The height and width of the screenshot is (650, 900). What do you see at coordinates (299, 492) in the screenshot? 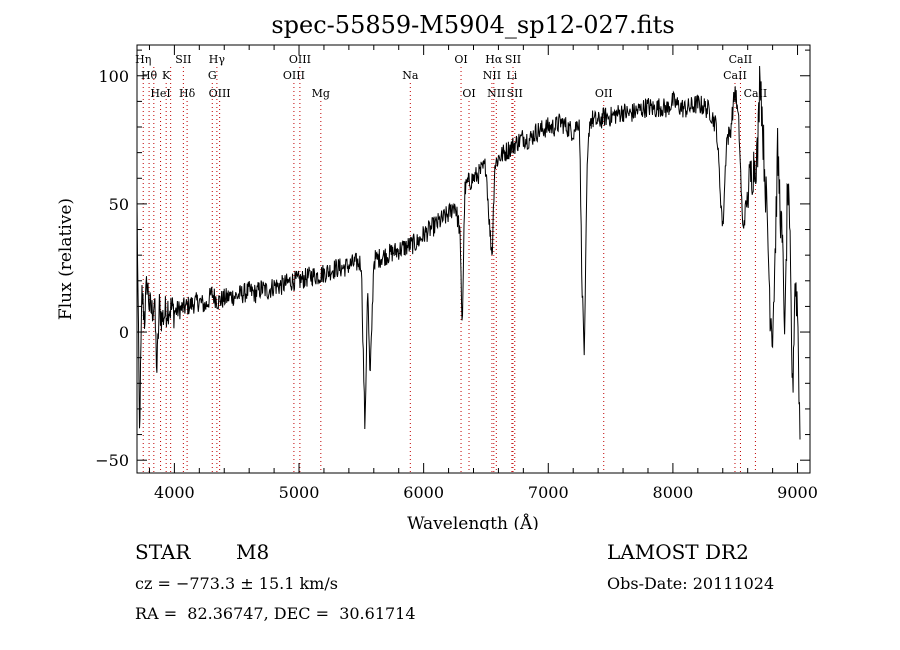
I see `x-tick-label: 5000` at bounding box center [299, 492].